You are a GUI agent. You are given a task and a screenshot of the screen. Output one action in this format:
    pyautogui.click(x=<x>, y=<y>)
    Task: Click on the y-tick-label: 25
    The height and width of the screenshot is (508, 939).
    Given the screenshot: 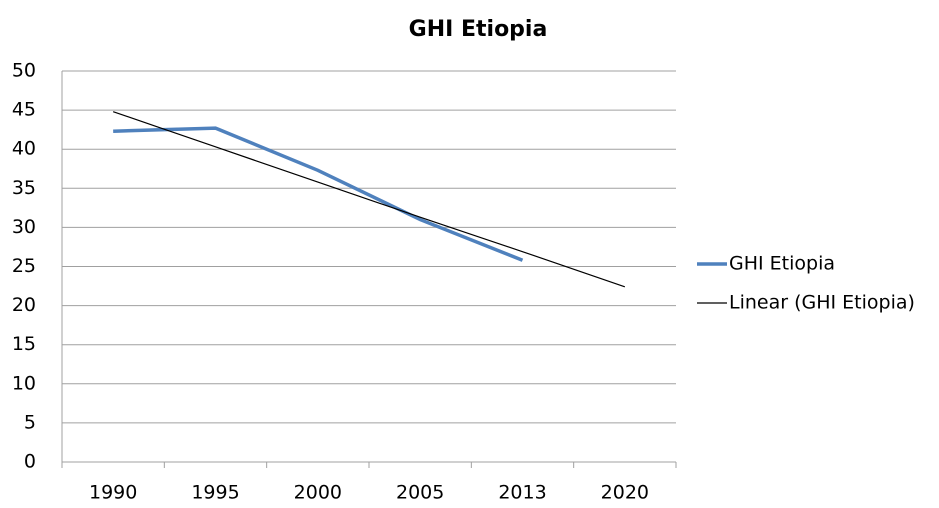 What is the action you would take?
    pyautogui.click(x=24, y=266)
    